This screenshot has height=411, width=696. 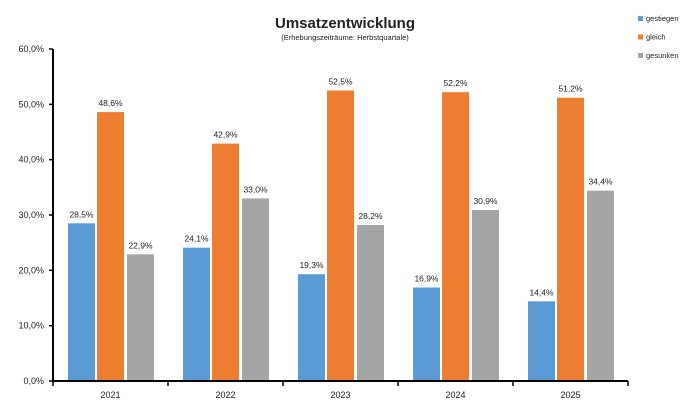 I want to click on data-label: 19,3%, so click(x=311, y=265).